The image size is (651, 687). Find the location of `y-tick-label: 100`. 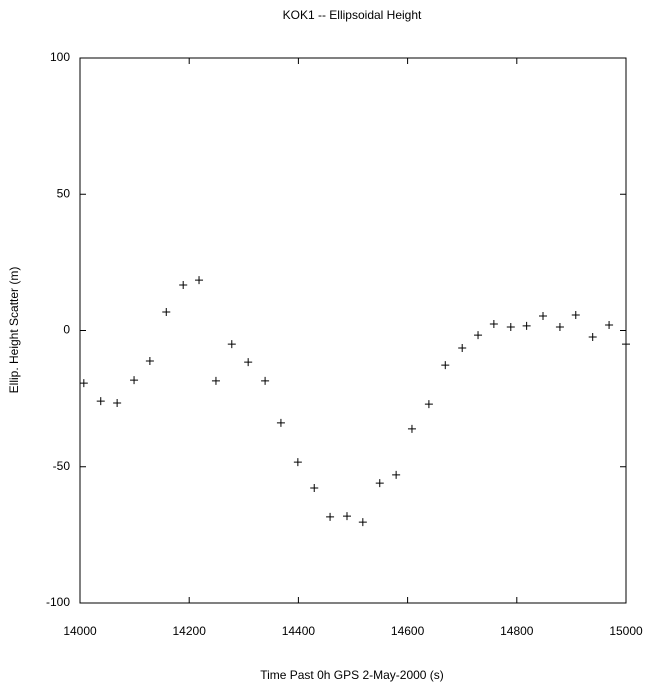

y-tick-label: 100 is located at coordinates (60, 57).